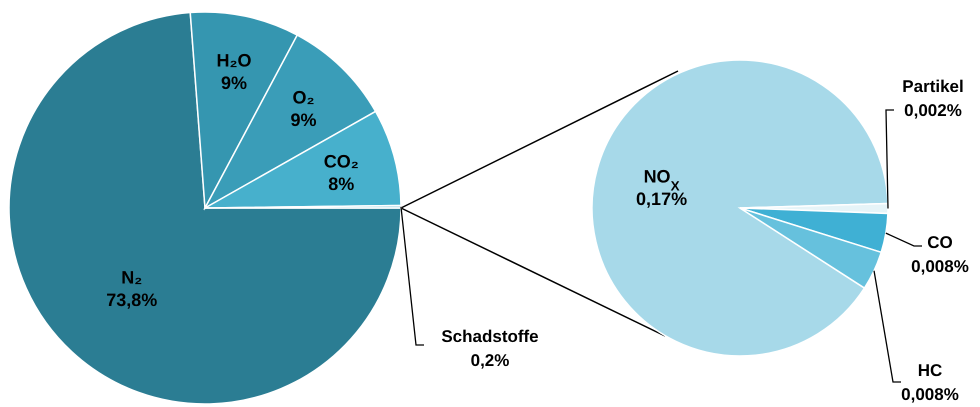  What do you see at coordinates (933, 110) in the screenshot?
I see `data-label: 0,002%` at bounding box center [933, 110].